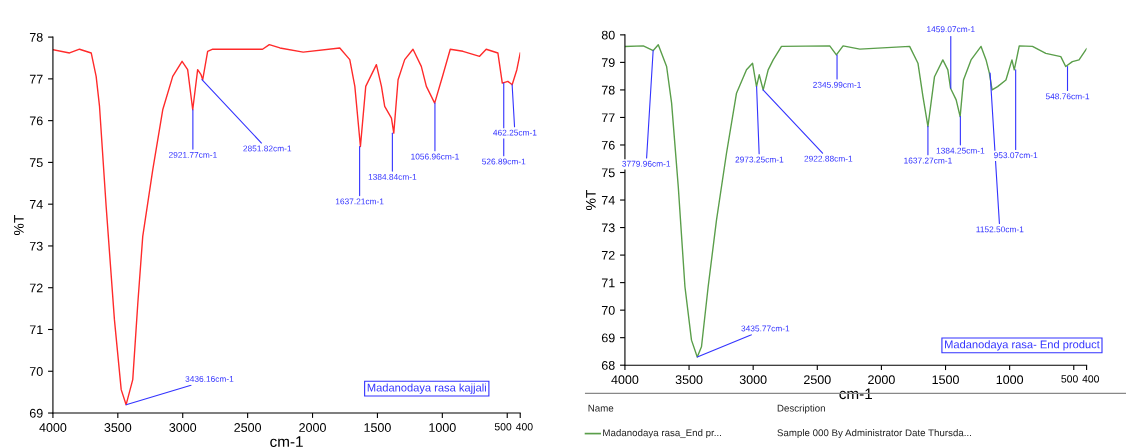 The width and height of the screenshot is (1126, 447). Describe the element at coordinates (601, 408) in the screenshot. I see `text: Name` at that location.